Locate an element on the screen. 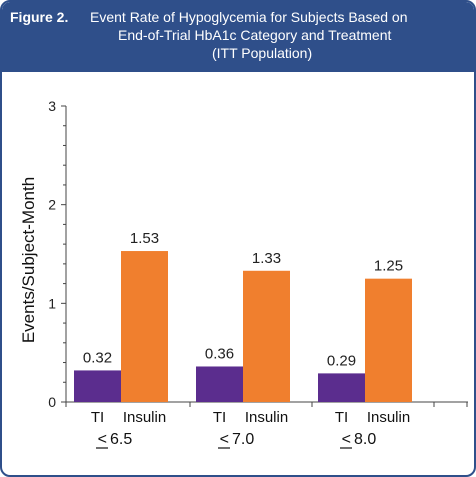  y-tick-label: 2 is located at coordinates (52, 205).